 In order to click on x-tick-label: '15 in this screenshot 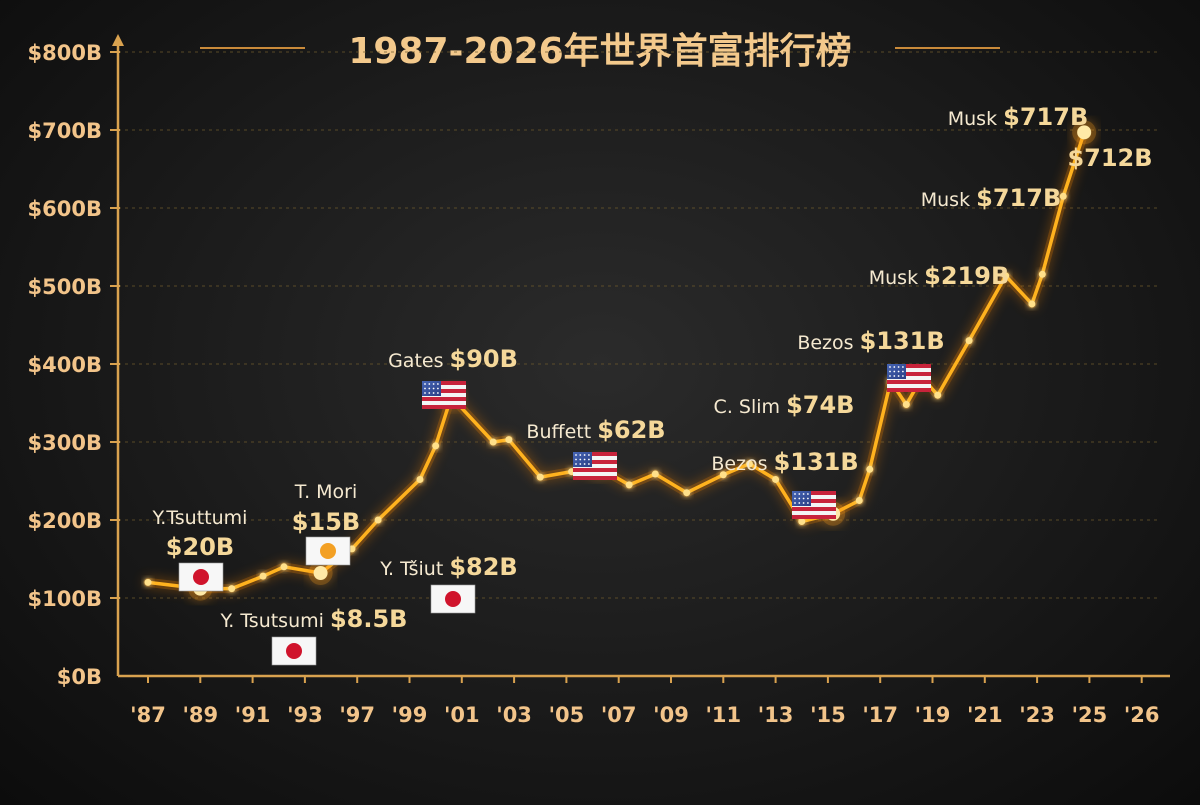, I will do `click(828, 715)`.